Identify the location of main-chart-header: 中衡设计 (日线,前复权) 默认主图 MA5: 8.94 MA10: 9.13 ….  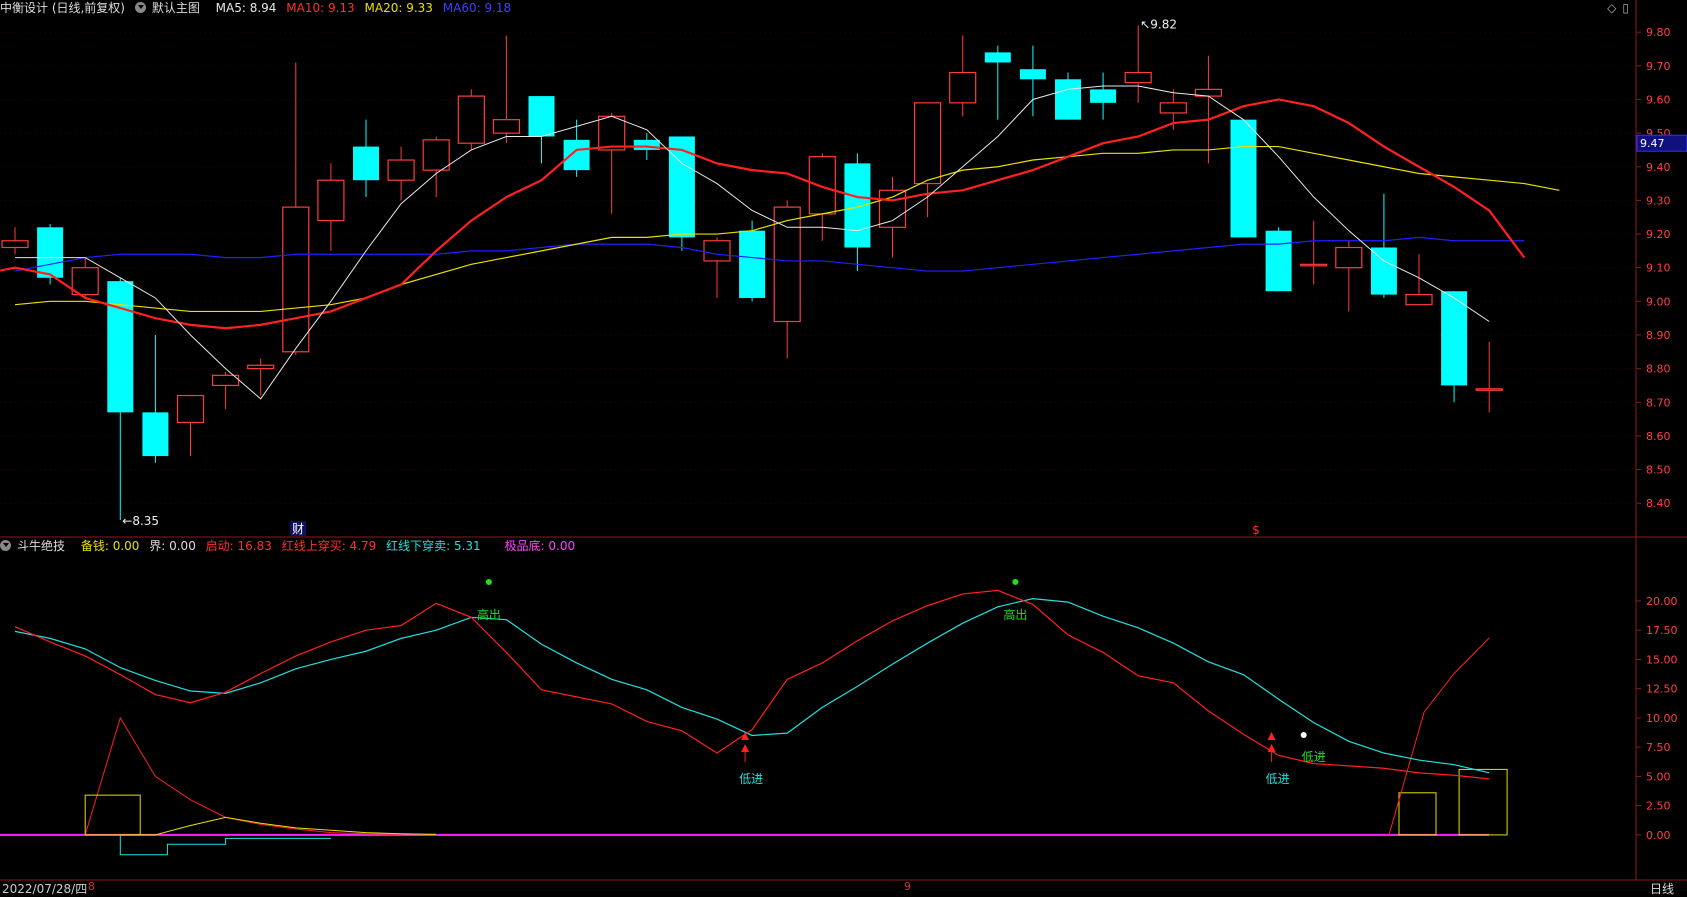
(258, 8).